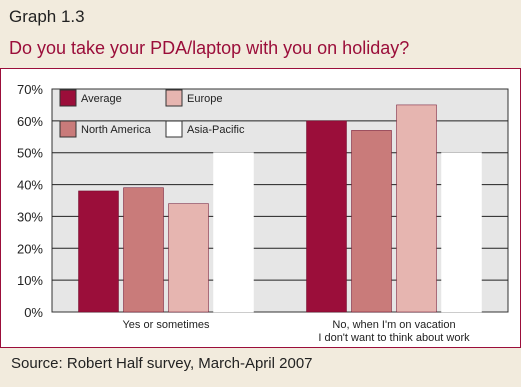 The height and width of the screenshot is (387, 521). I want to click on y-tick-label: 30%, so click(30, 216).